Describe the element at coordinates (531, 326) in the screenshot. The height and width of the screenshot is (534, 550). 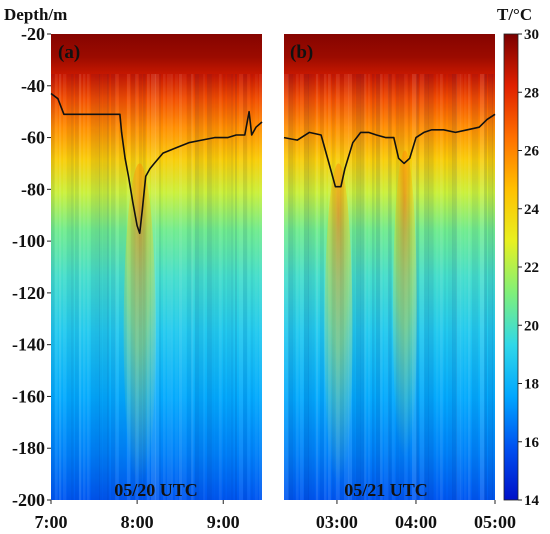
I see `colorbar-tick-label: 20` at that location.